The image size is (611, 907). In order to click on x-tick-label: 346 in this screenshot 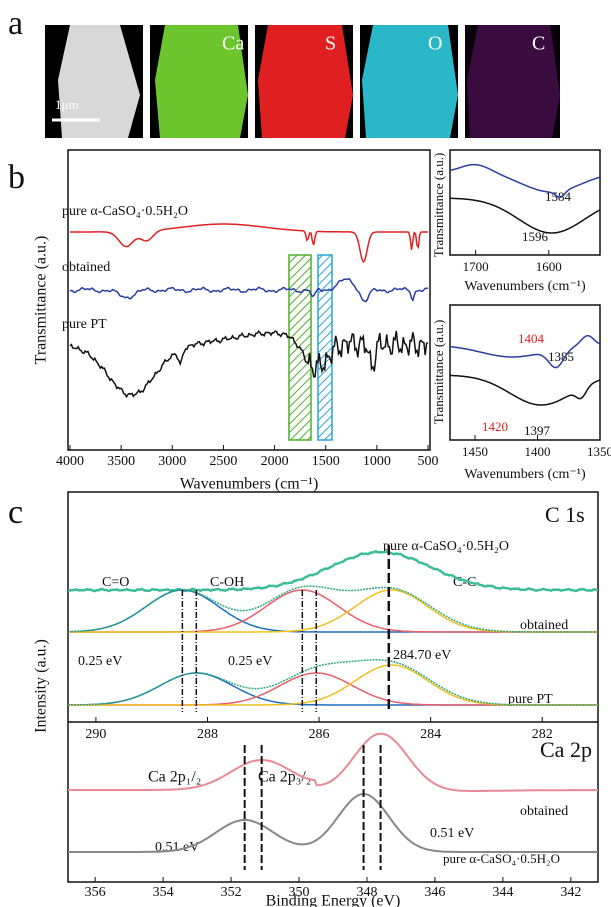, I will do `click(434, 892)`.